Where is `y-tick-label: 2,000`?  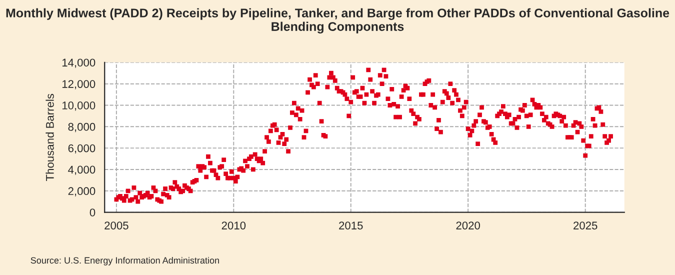 y-tick-label: 2,000 is located at coordinates (82, 191).